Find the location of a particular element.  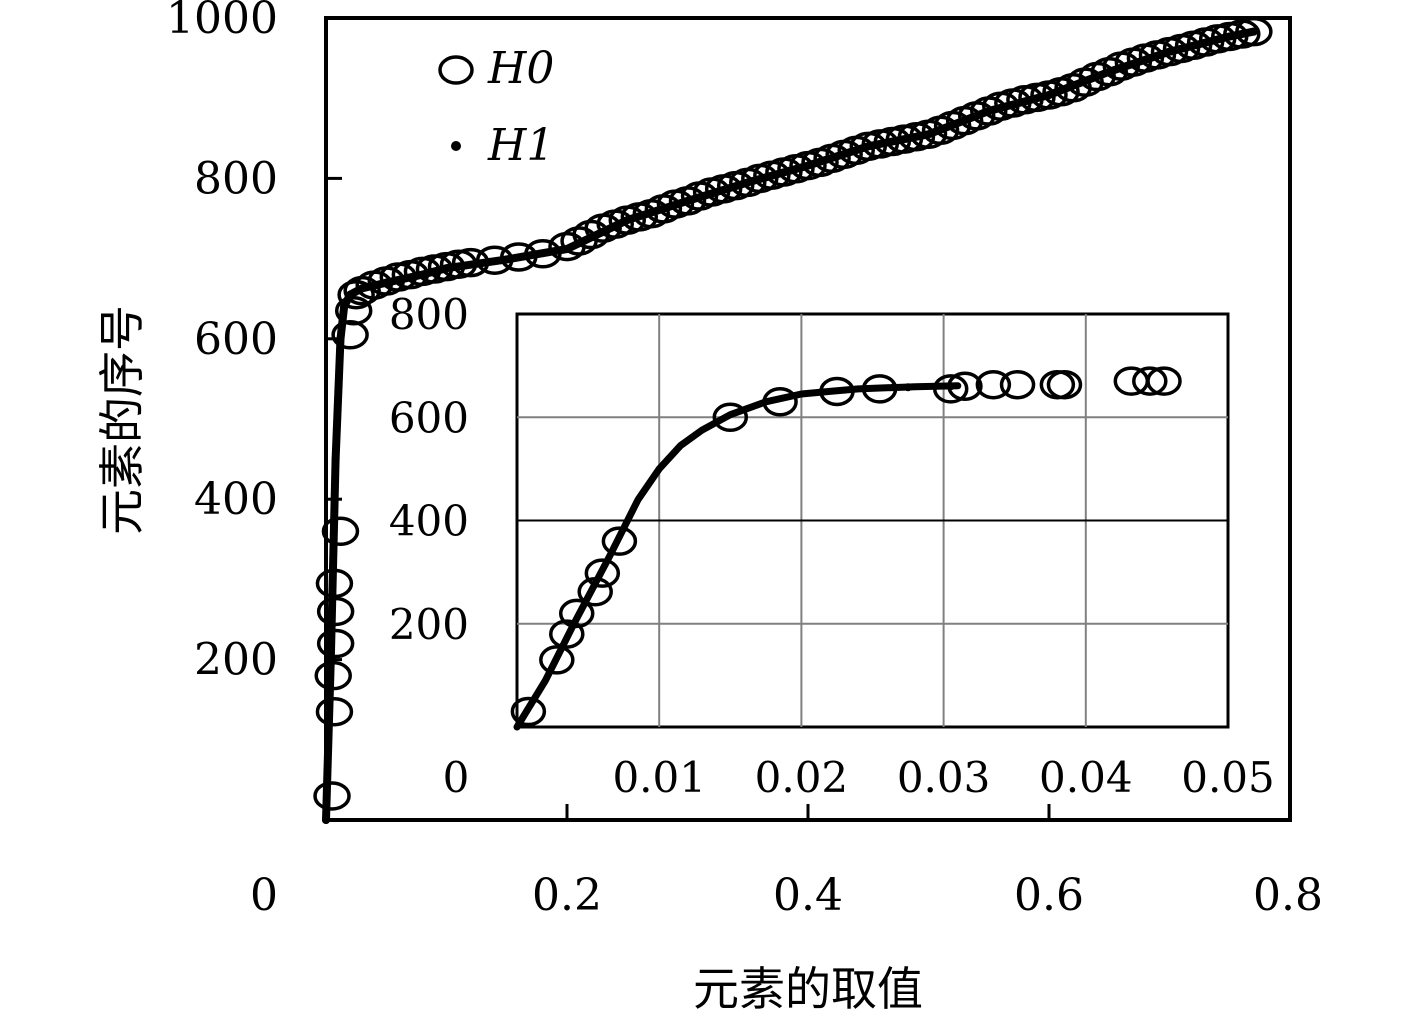

legend-h1-label: H1 is located at coordinates (520, 145).